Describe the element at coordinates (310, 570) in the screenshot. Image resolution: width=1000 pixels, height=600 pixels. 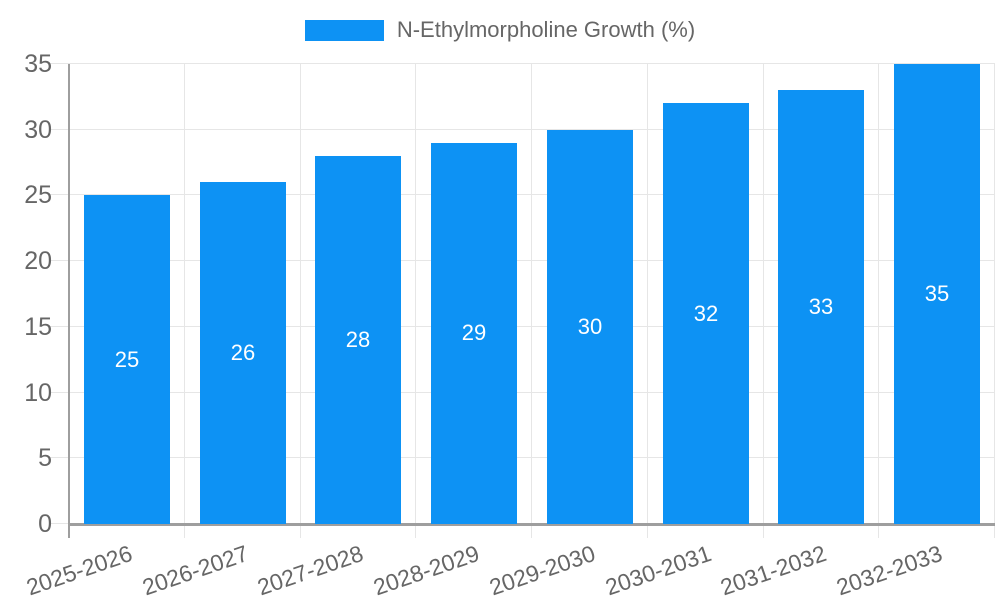
I see `x-tick-label: 2027-2028` at that location.